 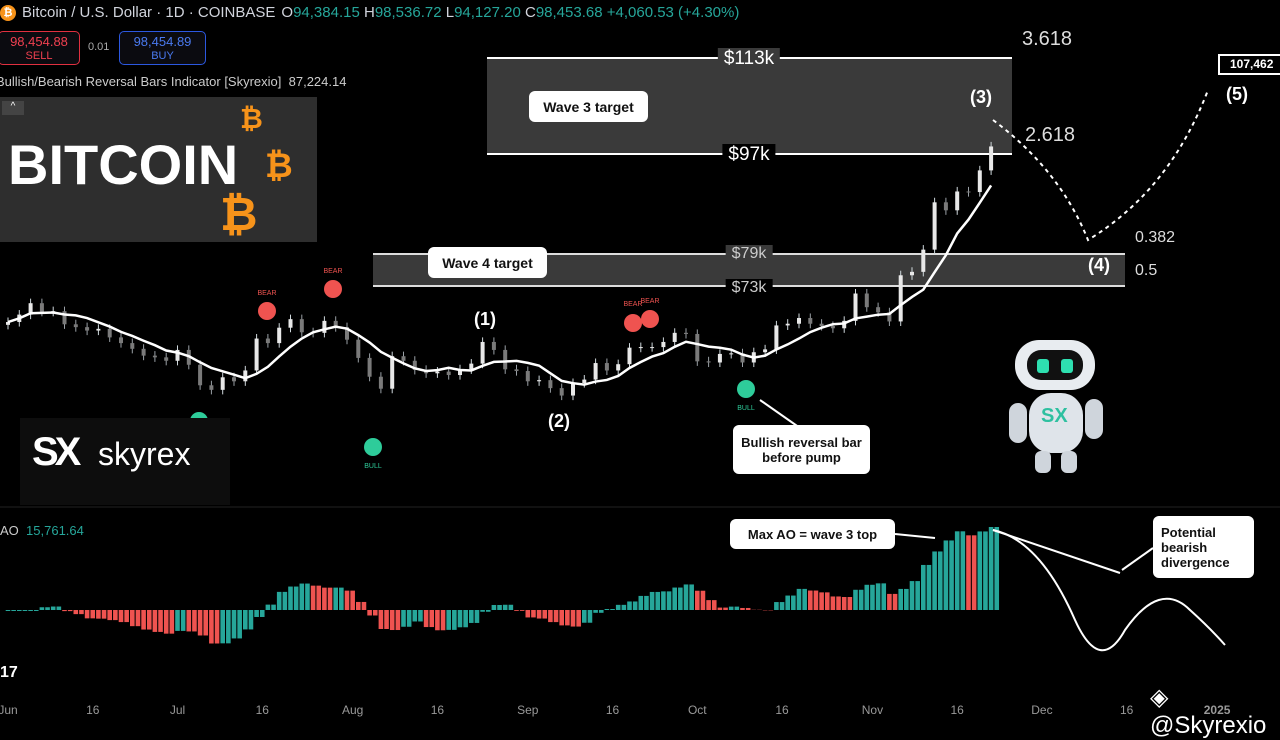 What do you see at coordinates (15, 674) in the screenshot?
I see `tradingview-logo-icon: 17` at bounding box center [15, 674].